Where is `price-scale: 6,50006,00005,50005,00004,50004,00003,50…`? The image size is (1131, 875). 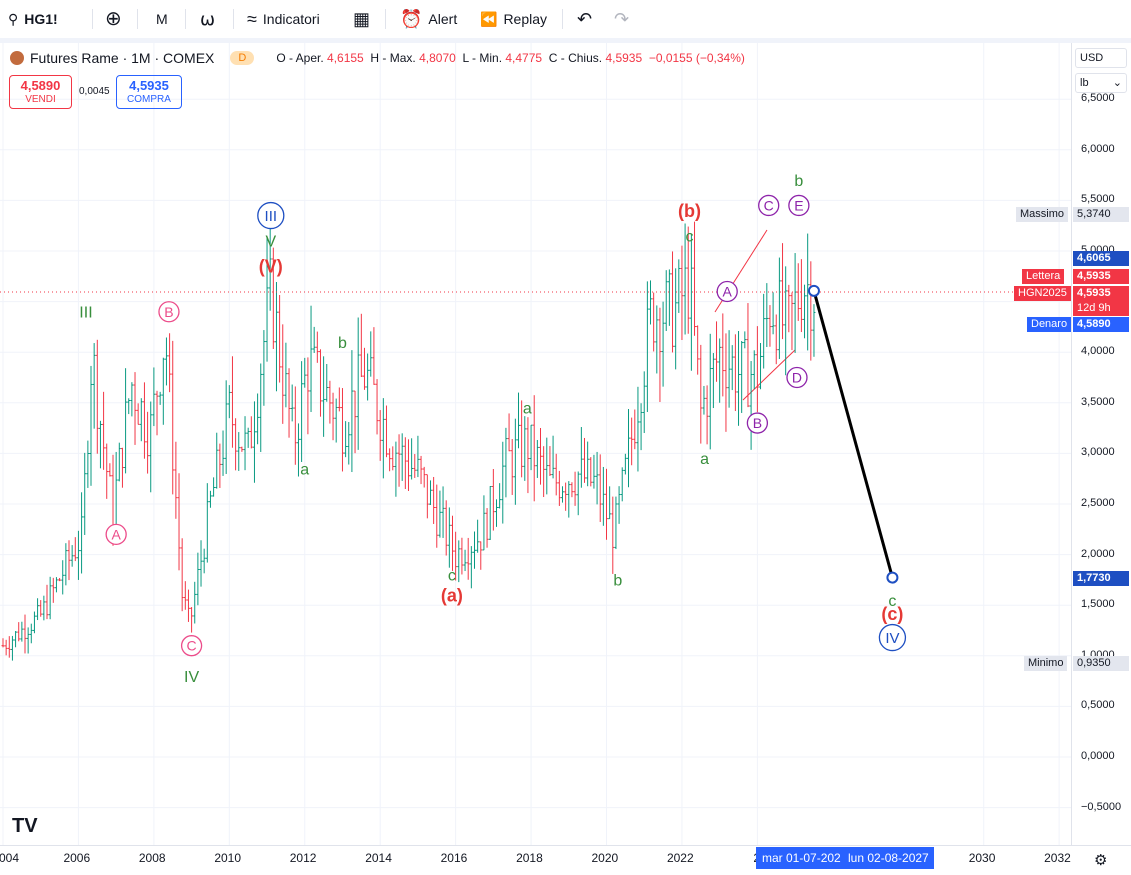 price-scale: 6,50006,00005,50005,00004,50004,00003,50… is located at coordinates (1101, 444).